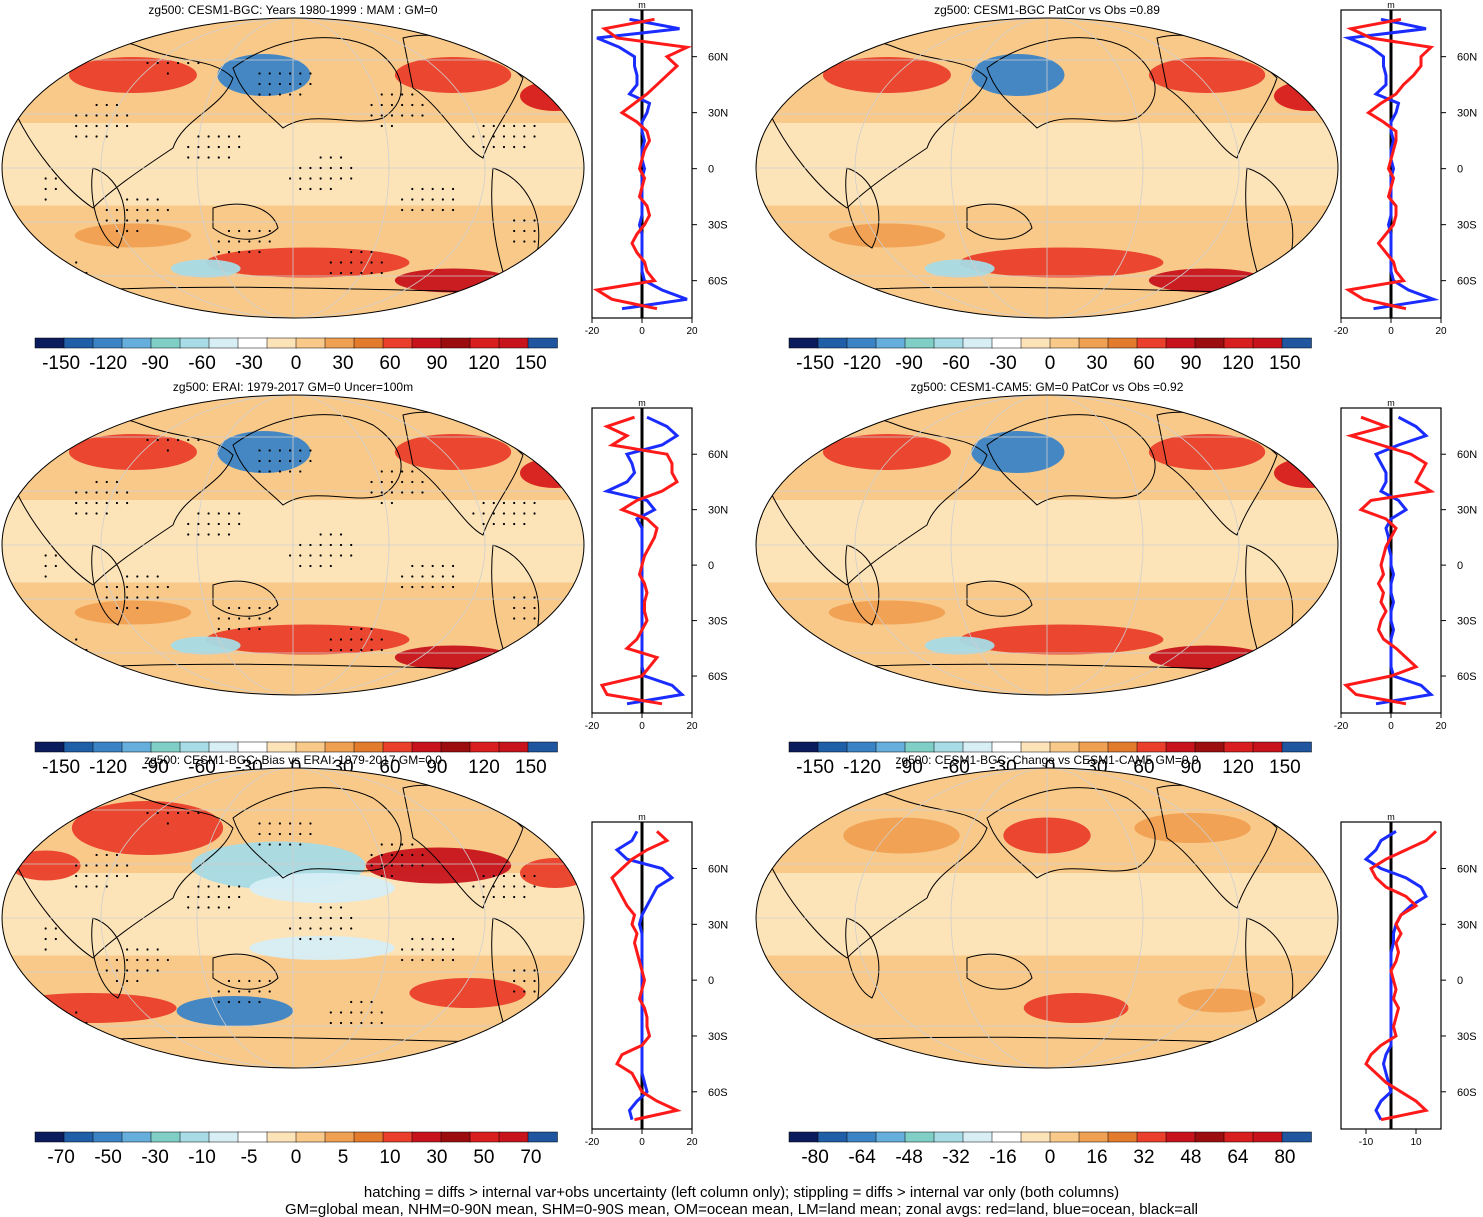  What do you see at coordinates (718, 622) in the screenshot?
I see `profile-lat-label: 30S` at bounding box center [718, 622].